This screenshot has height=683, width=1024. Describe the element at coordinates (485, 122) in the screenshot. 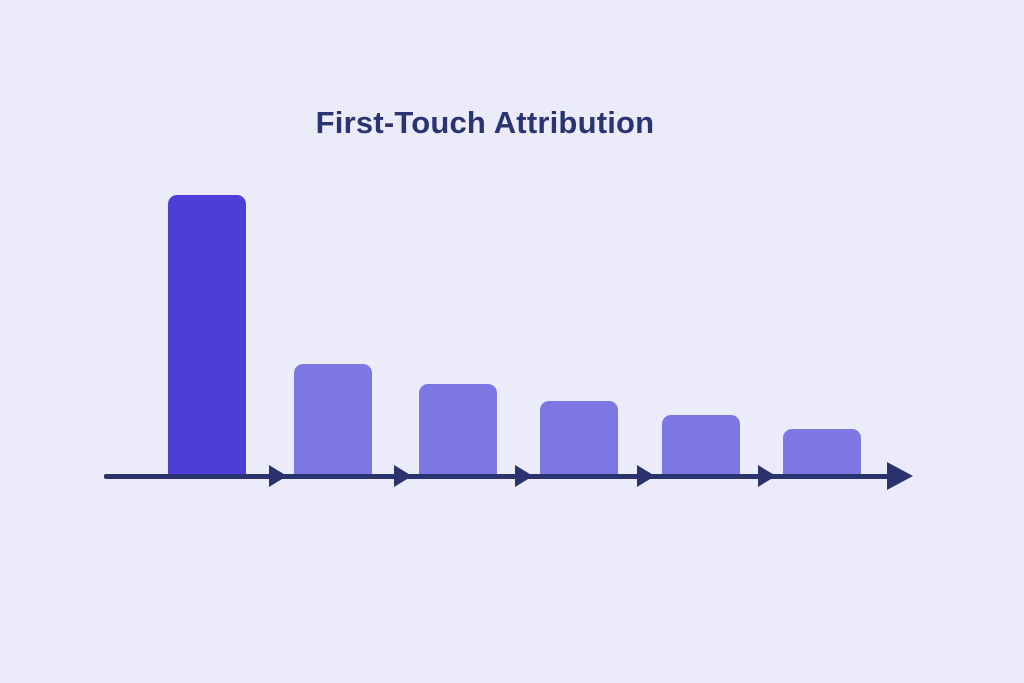

I see `chart-title: First-Touch Attribution` at that location.